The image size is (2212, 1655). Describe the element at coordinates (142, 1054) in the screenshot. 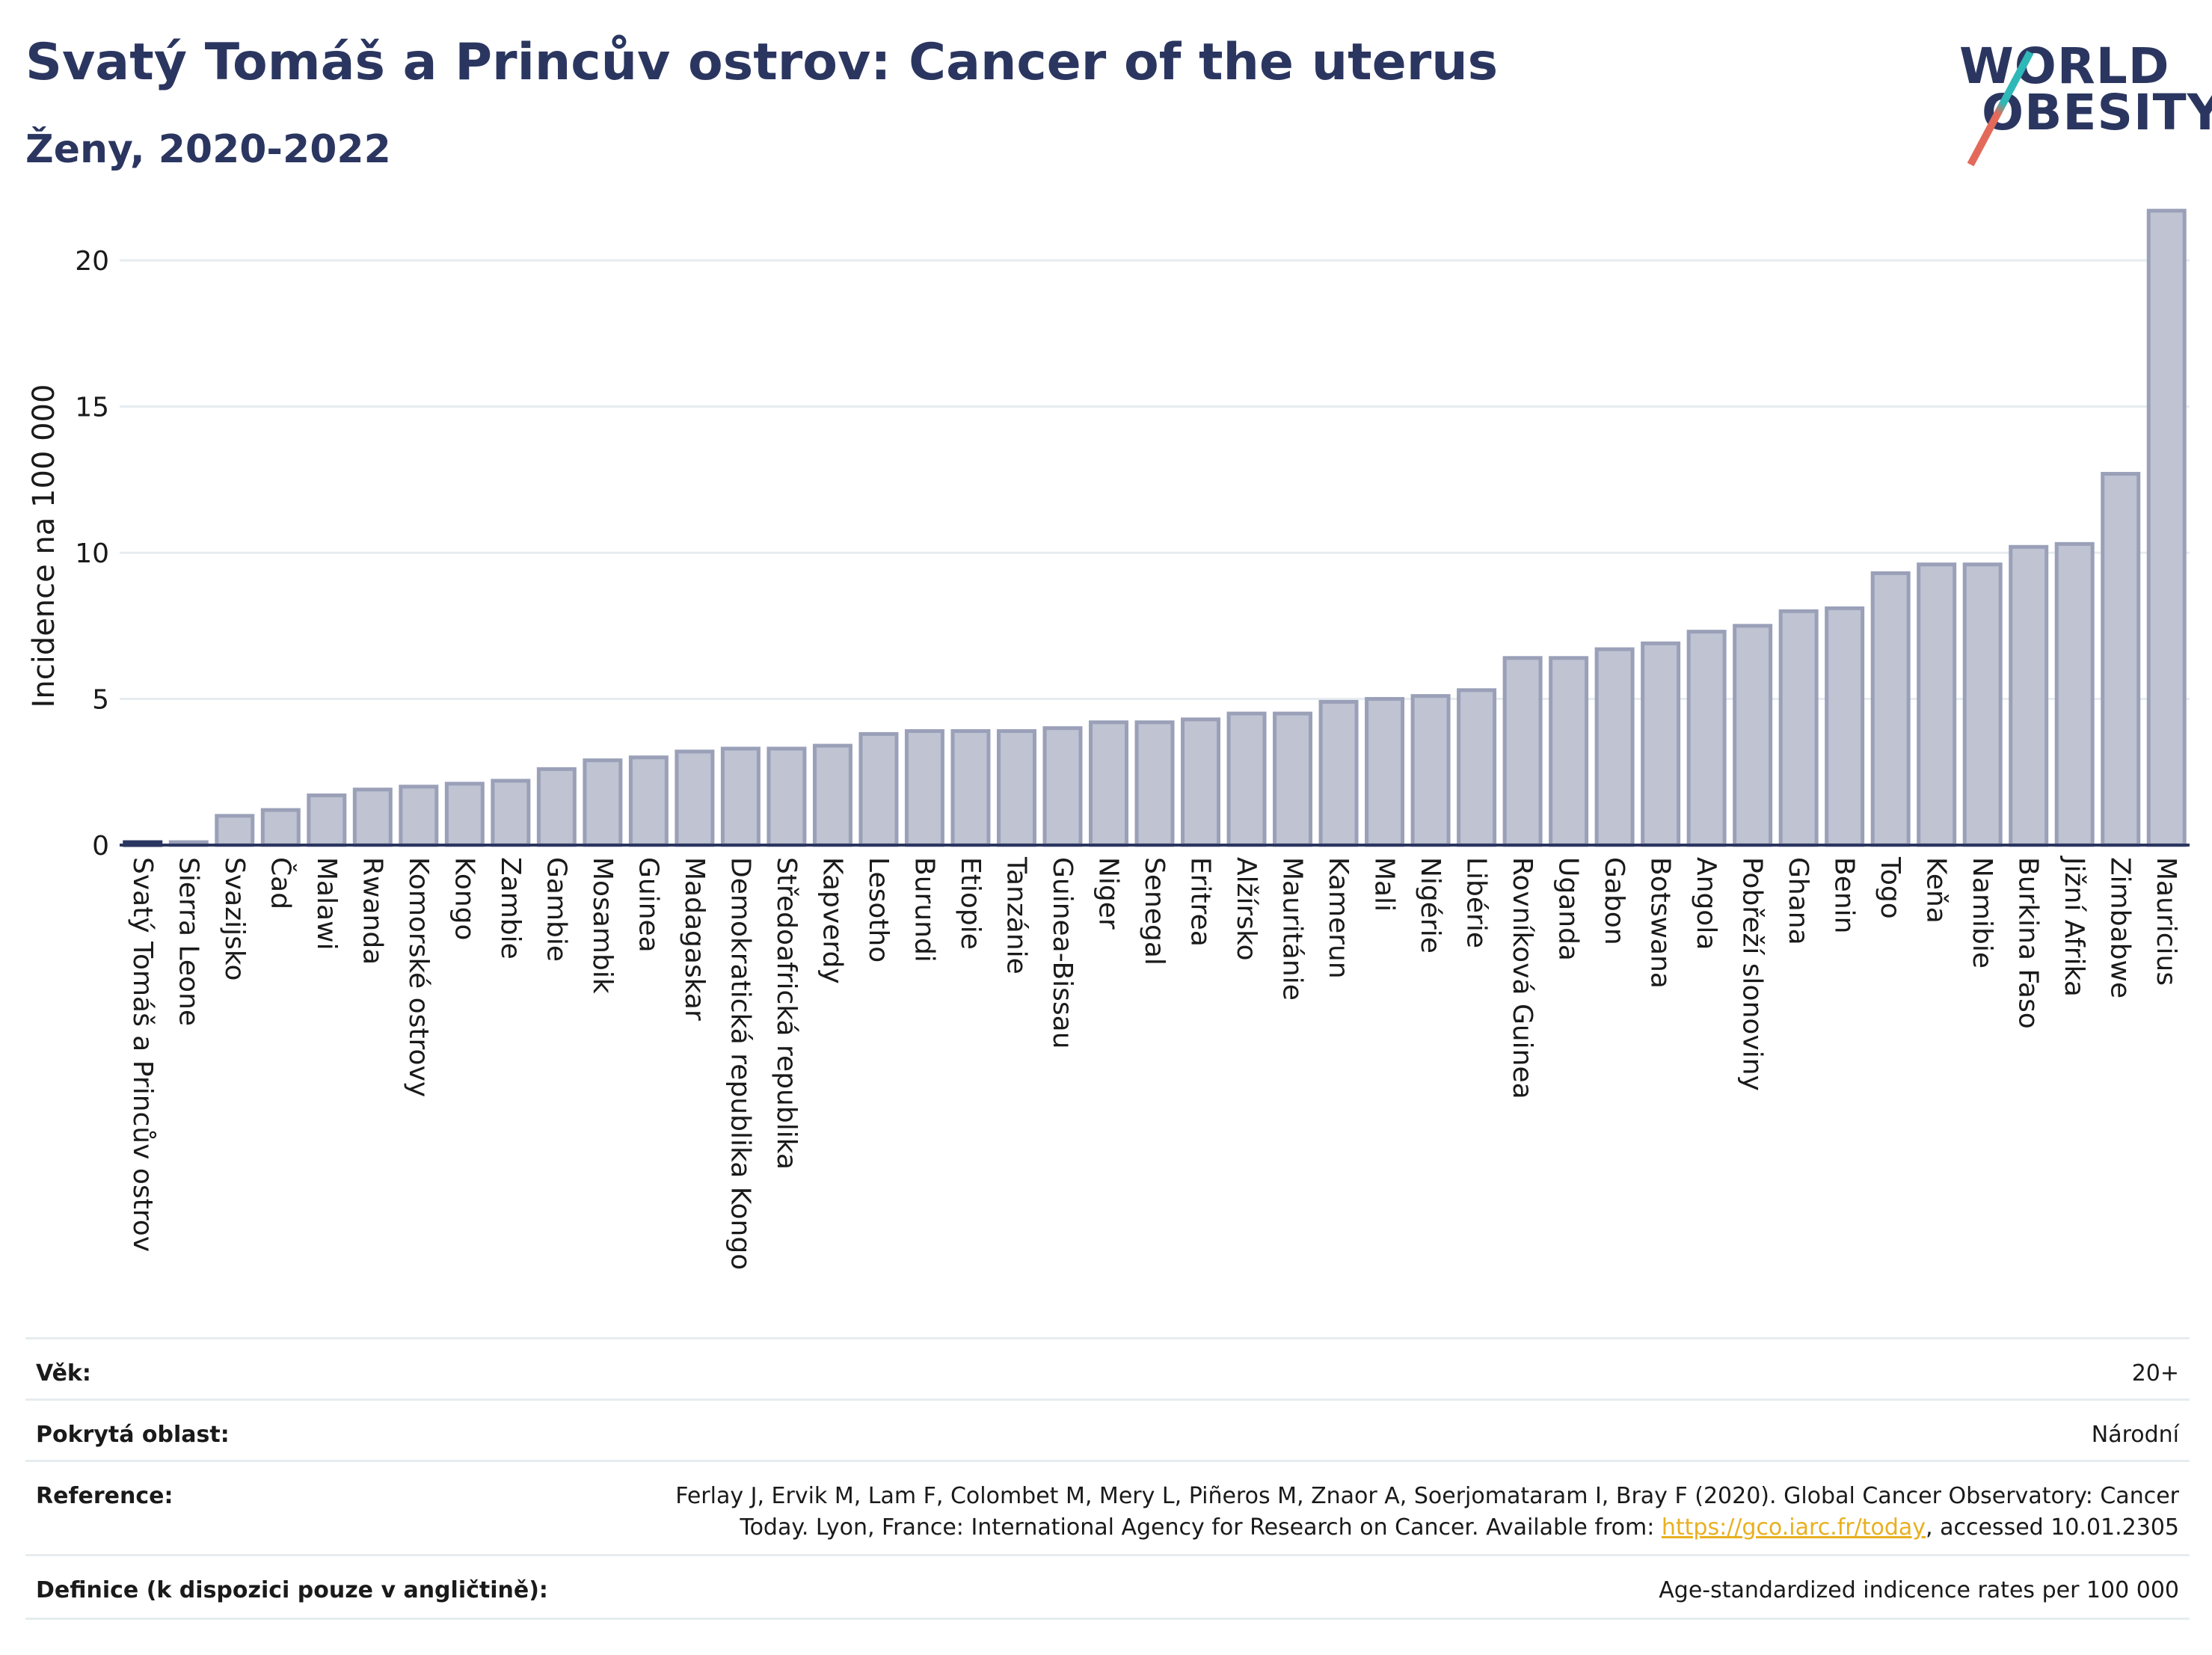

I see `x-tick-label: Svatý Tomáš a Princův ostrov` at that location.